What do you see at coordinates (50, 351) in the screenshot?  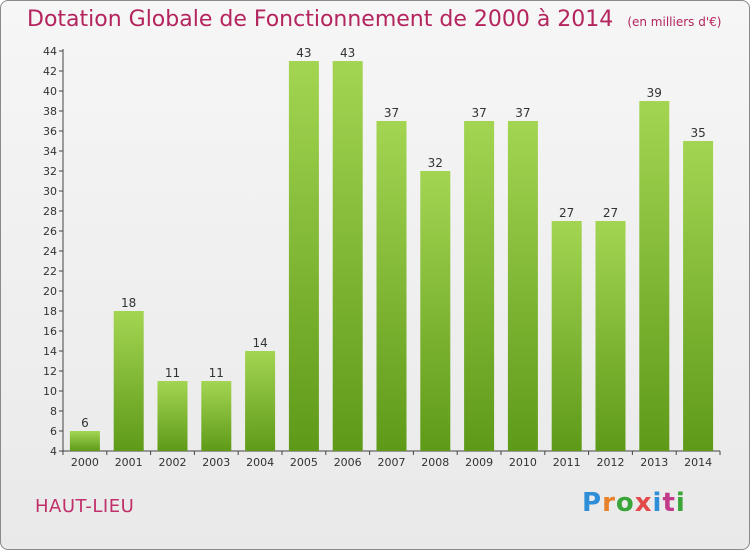 I see `y-tick-label: 14` at bounding box center [50, 351].